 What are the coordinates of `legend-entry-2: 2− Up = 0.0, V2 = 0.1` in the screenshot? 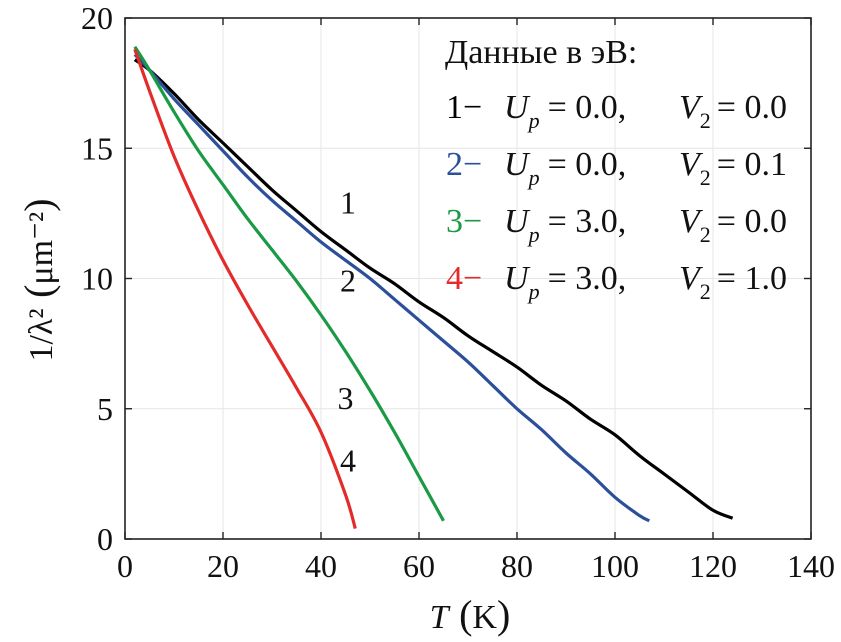 It's located at (616, 168).